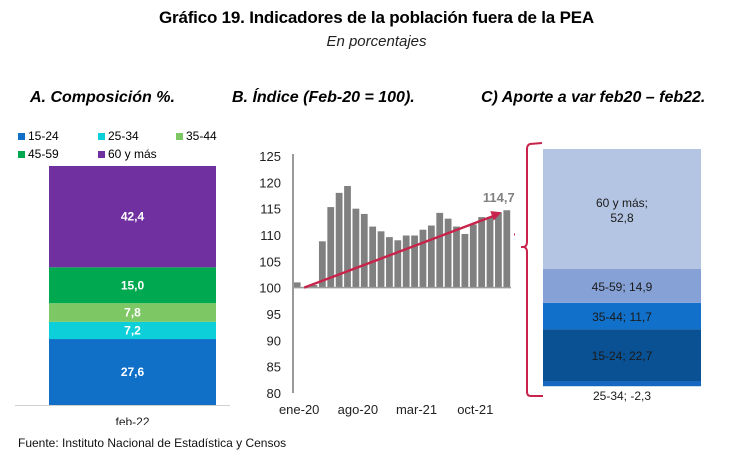  I want to click on trend-arrow-head, so click(496, 216).